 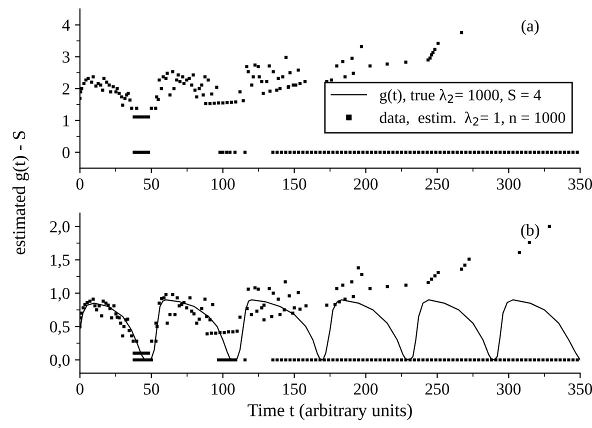 I want to click on legend-label: g(t), true λ$_{2}$= 1000, S = 4, so click(x=461, y=96).